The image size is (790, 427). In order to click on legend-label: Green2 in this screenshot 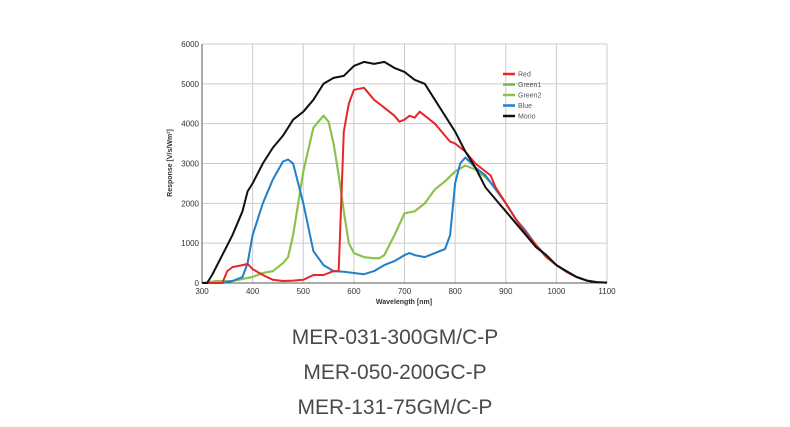, I will do `click(529, 96)`.